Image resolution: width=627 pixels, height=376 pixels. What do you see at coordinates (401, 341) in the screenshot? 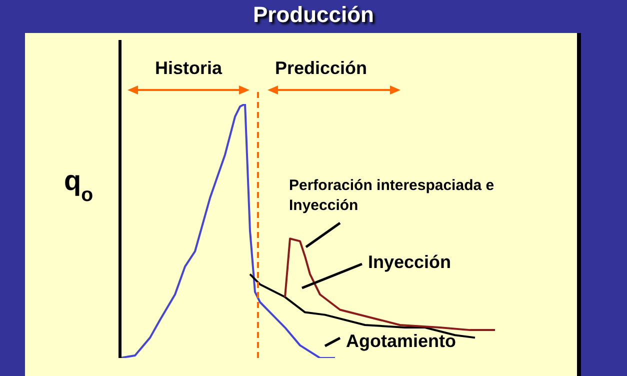
I see `annotation: Agotamiento` at bounding box center [401, 341].